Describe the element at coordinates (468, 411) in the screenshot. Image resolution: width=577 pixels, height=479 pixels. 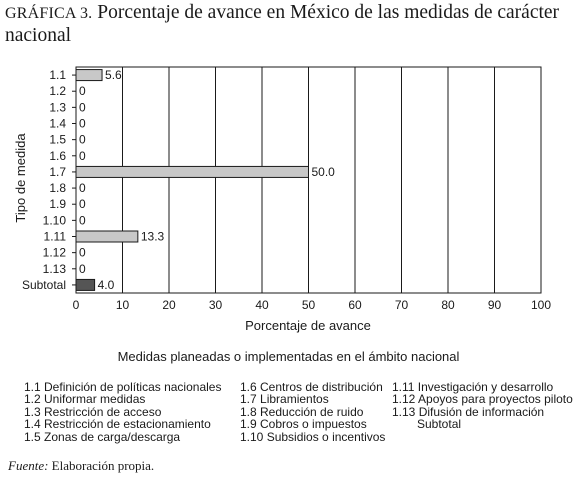
I see `legend-item: 1.13 Difusión de información` at that location.